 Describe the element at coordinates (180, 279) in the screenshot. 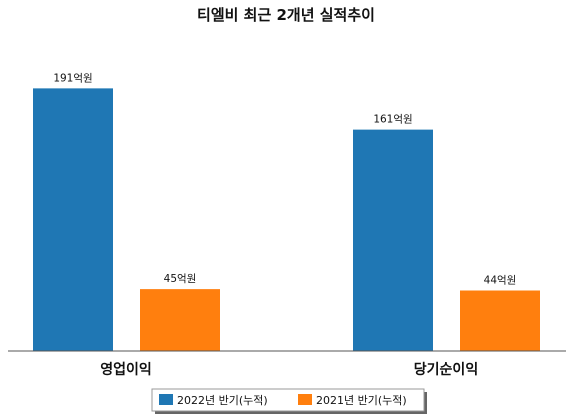

I see `data-label-operating-profit-2021: 45억원` at that location.